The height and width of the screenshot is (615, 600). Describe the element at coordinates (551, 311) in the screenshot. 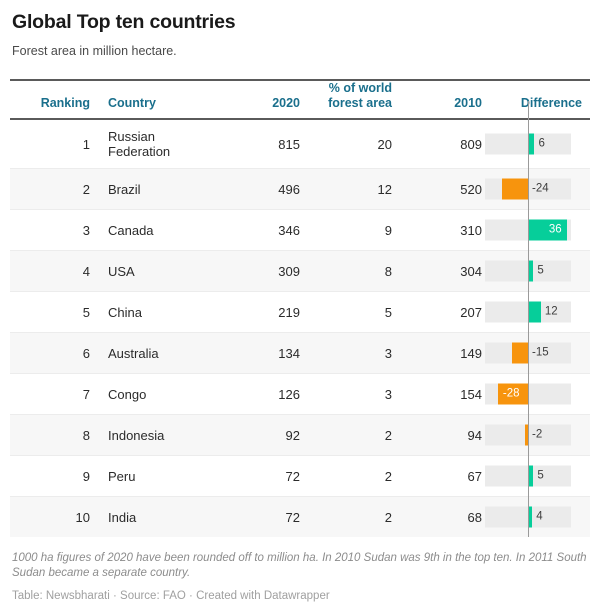

I see `difference-value-label: 12` at that location.